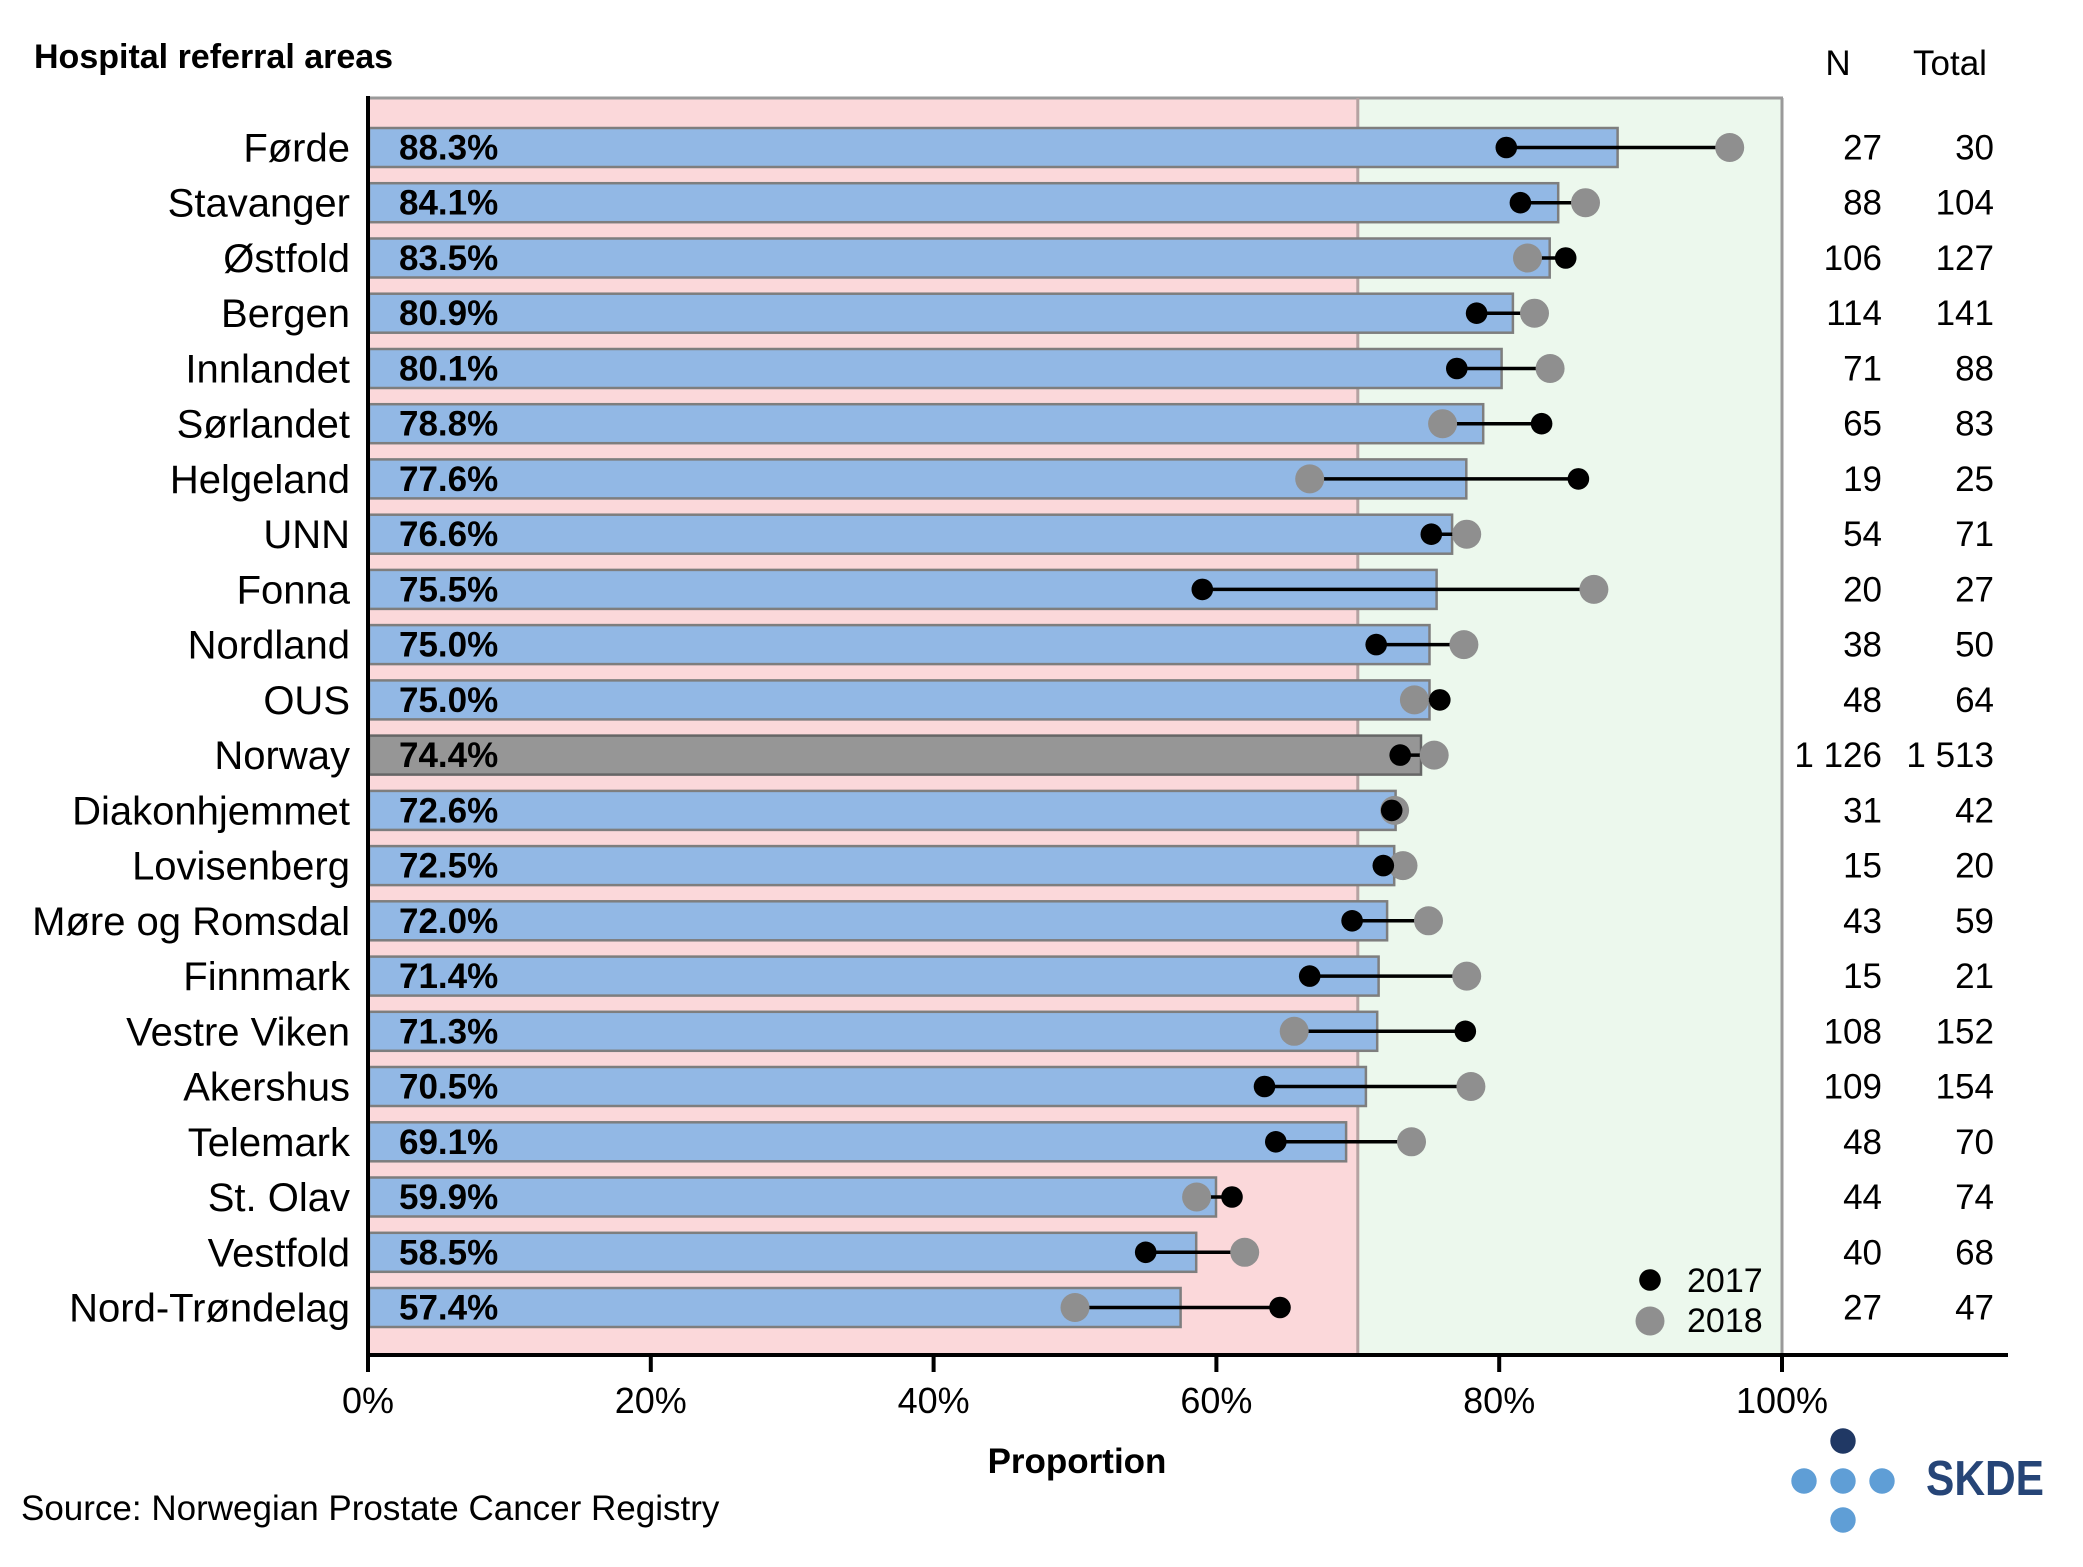 The width and height of the screenshot is (2083, 1567). I want to click on svg-text: 2017, so click(1725, 1281).